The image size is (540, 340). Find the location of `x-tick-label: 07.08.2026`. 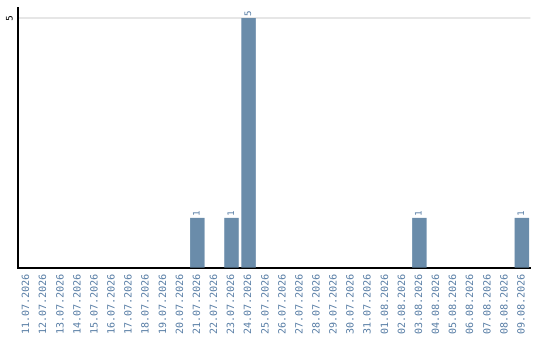

x-tick-label: 07.08.2026 is located at coordinates (488, 304).